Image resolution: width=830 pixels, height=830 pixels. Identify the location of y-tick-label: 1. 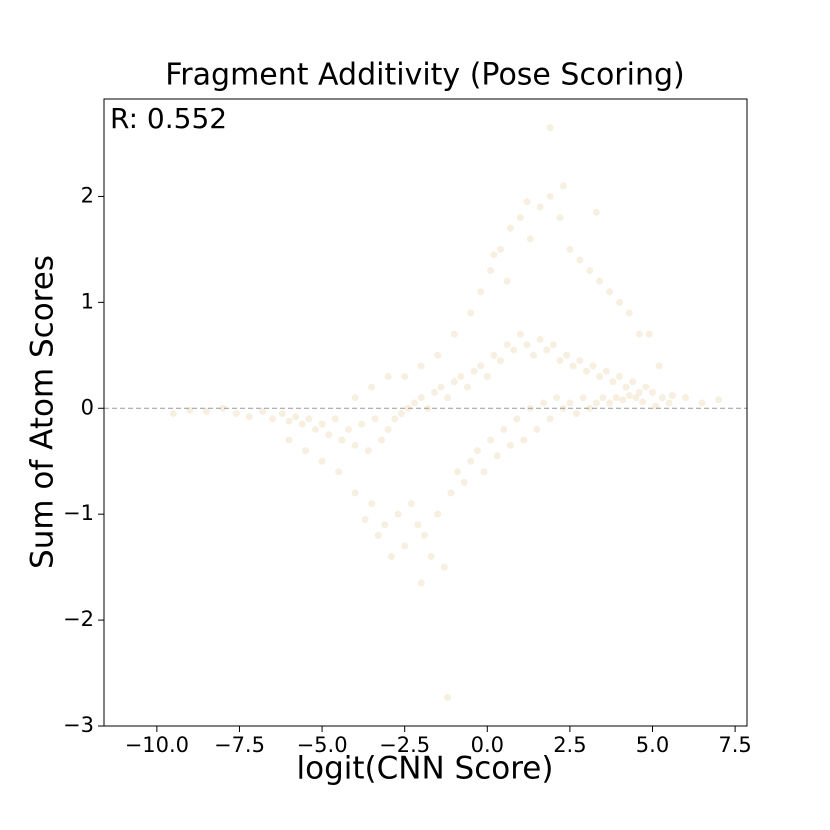
(87, 301).